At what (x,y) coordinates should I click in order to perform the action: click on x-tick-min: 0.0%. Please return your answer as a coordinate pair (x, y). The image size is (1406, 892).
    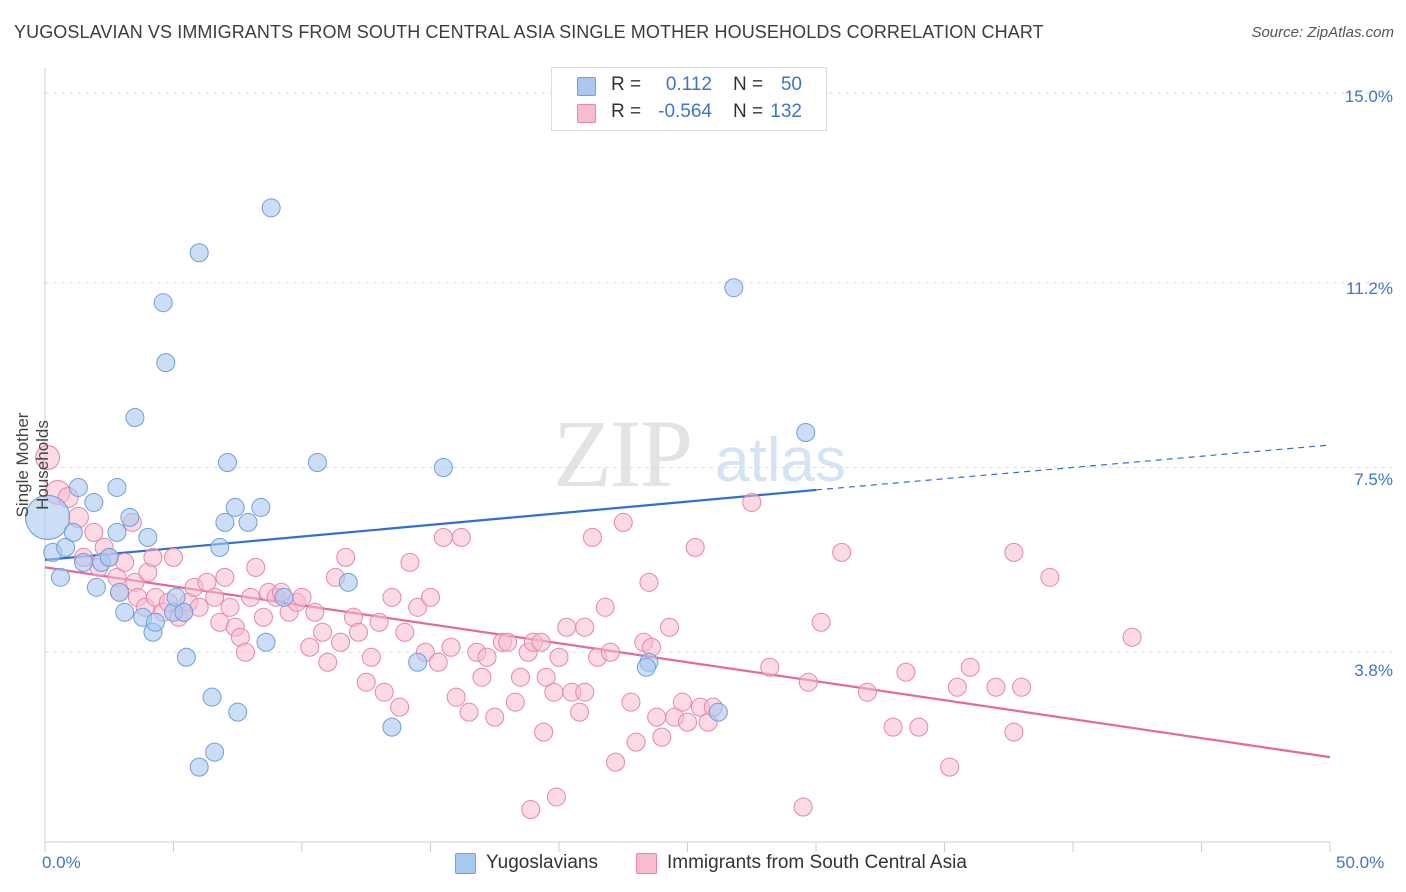
    Looking at the image, I should click on (61, 862).